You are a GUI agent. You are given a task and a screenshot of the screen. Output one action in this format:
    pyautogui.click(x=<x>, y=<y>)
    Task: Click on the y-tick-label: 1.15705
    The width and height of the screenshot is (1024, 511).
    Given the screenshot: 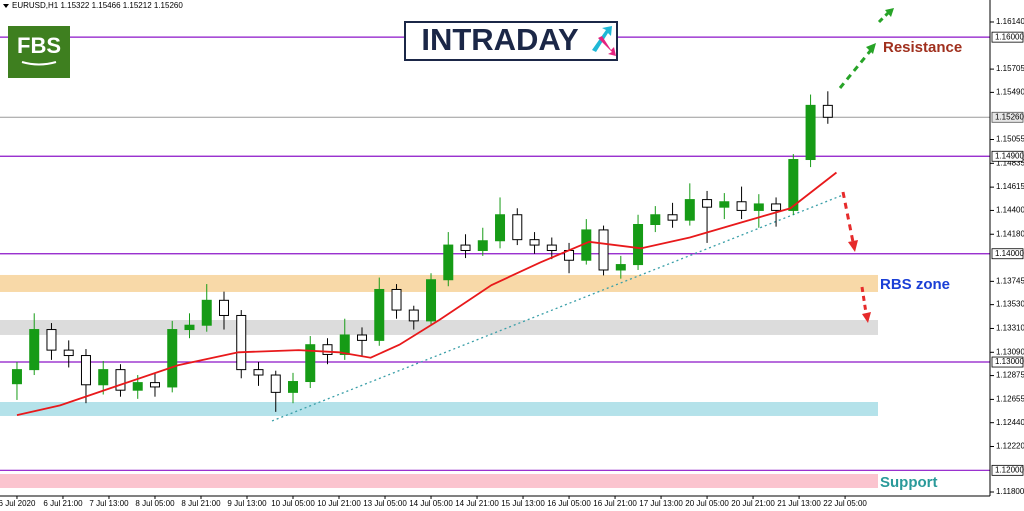 What is the action you would take?
    pyautogui.click(x=1010, y=68)
    